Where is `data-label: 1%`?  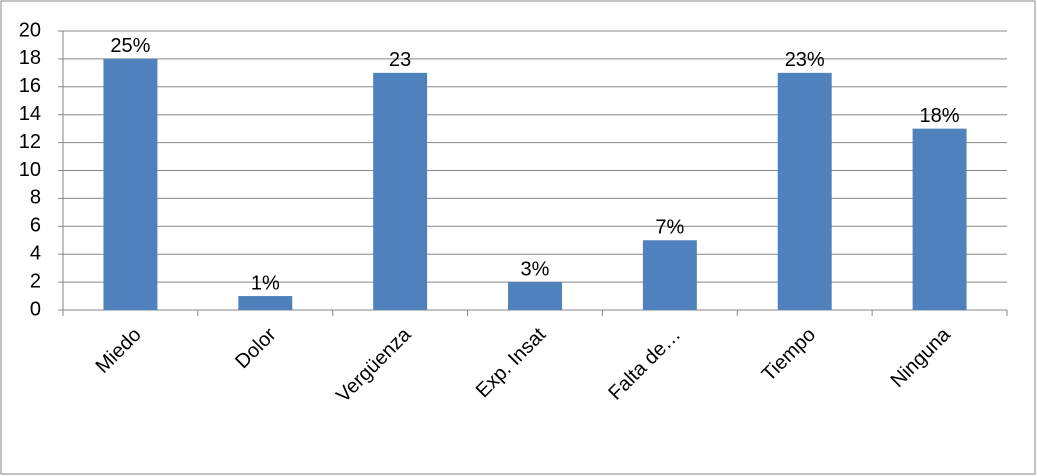 data-label: 1% is located at coordinates (265, 283).